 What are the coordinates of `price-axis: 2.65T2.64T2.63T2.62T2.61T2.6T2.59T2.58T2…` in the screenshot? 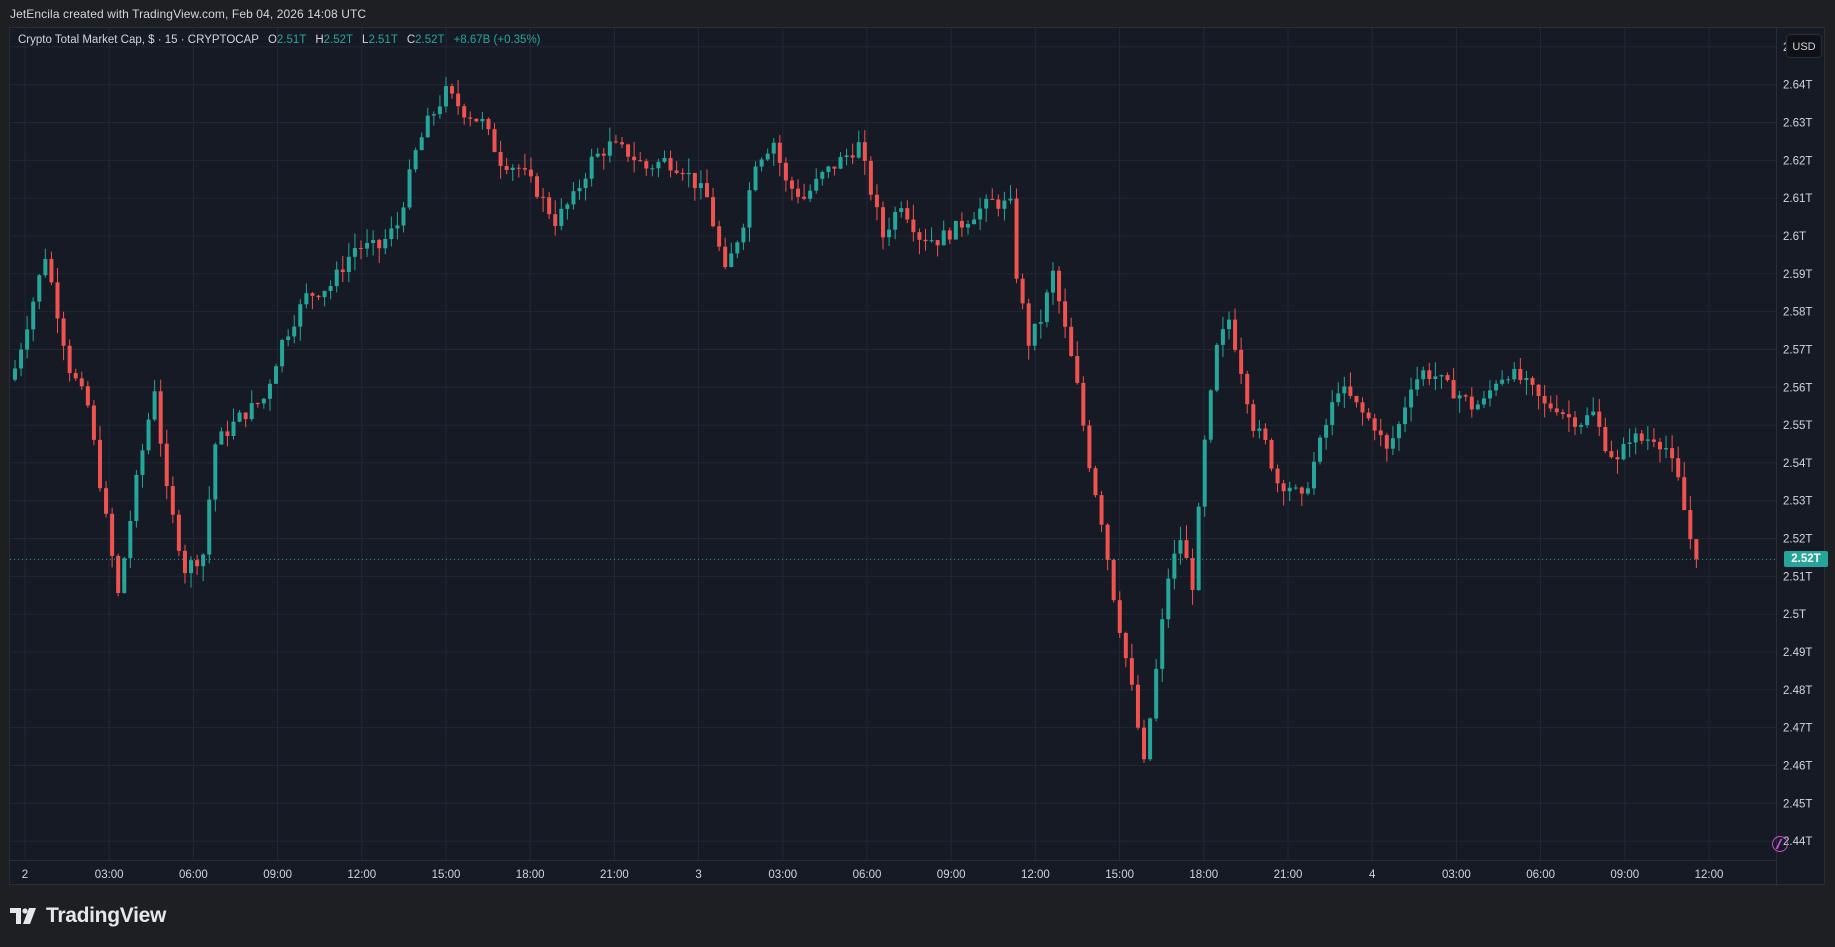 It's located at (1801, 457).